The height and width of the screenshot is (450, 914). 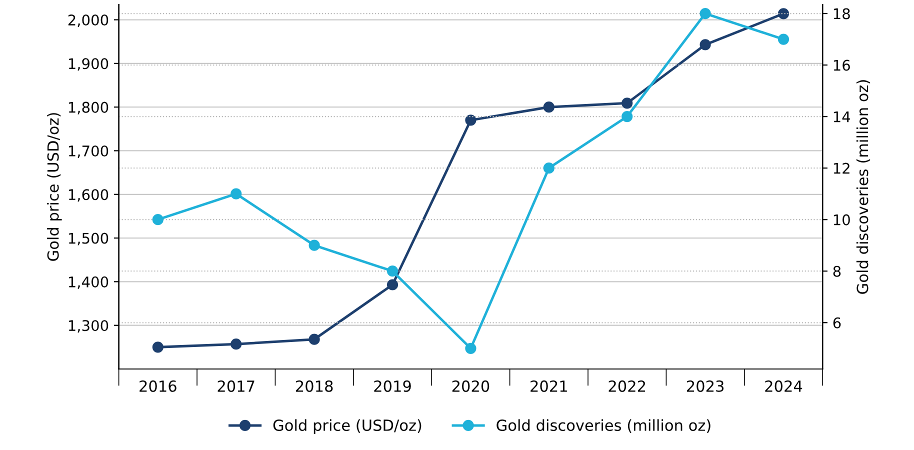 What do you see at coordinates (842, 14) in the screenshot?
I see `y2-tick-label: 18` at bounding box center [842, 14].